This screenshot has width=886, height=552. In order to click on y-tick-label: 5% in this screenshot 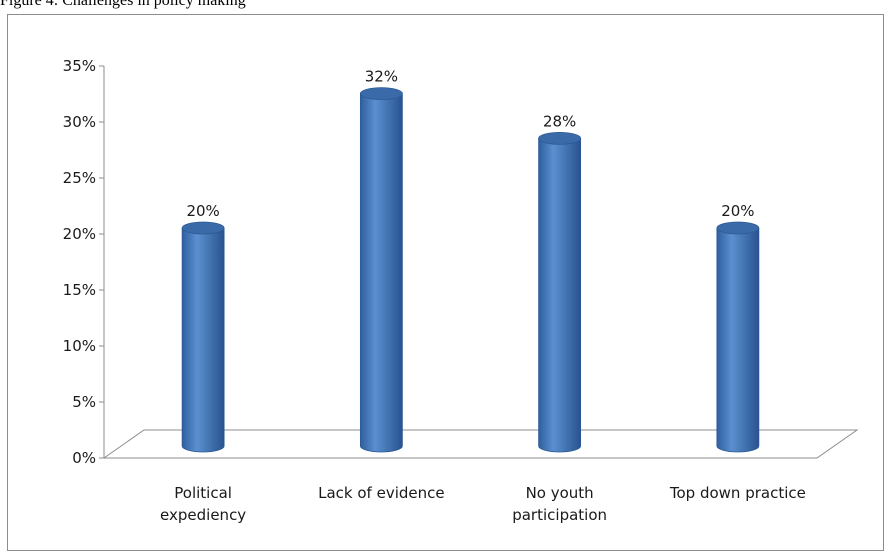, I will do `click(84, 402)`.